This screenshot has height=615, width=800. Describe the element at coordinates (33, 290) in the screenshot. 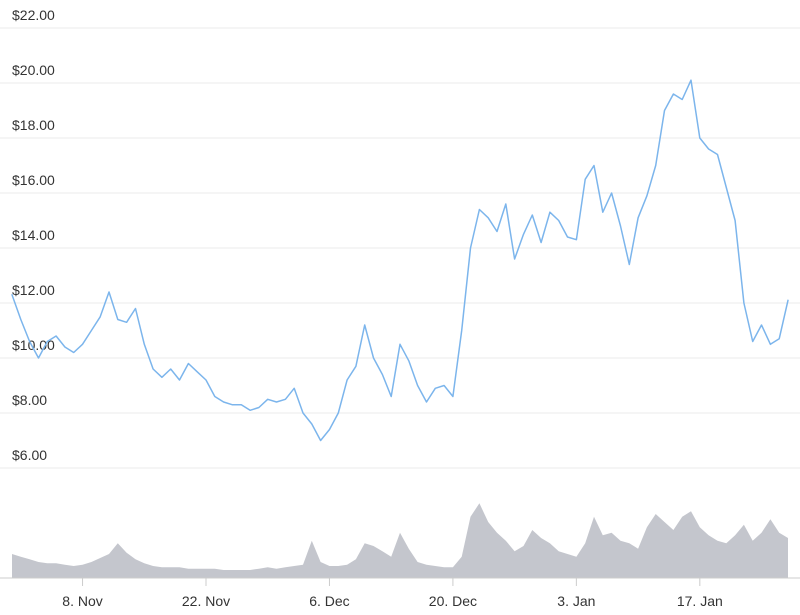

I see `y-tick-label: $12.00` at that location.